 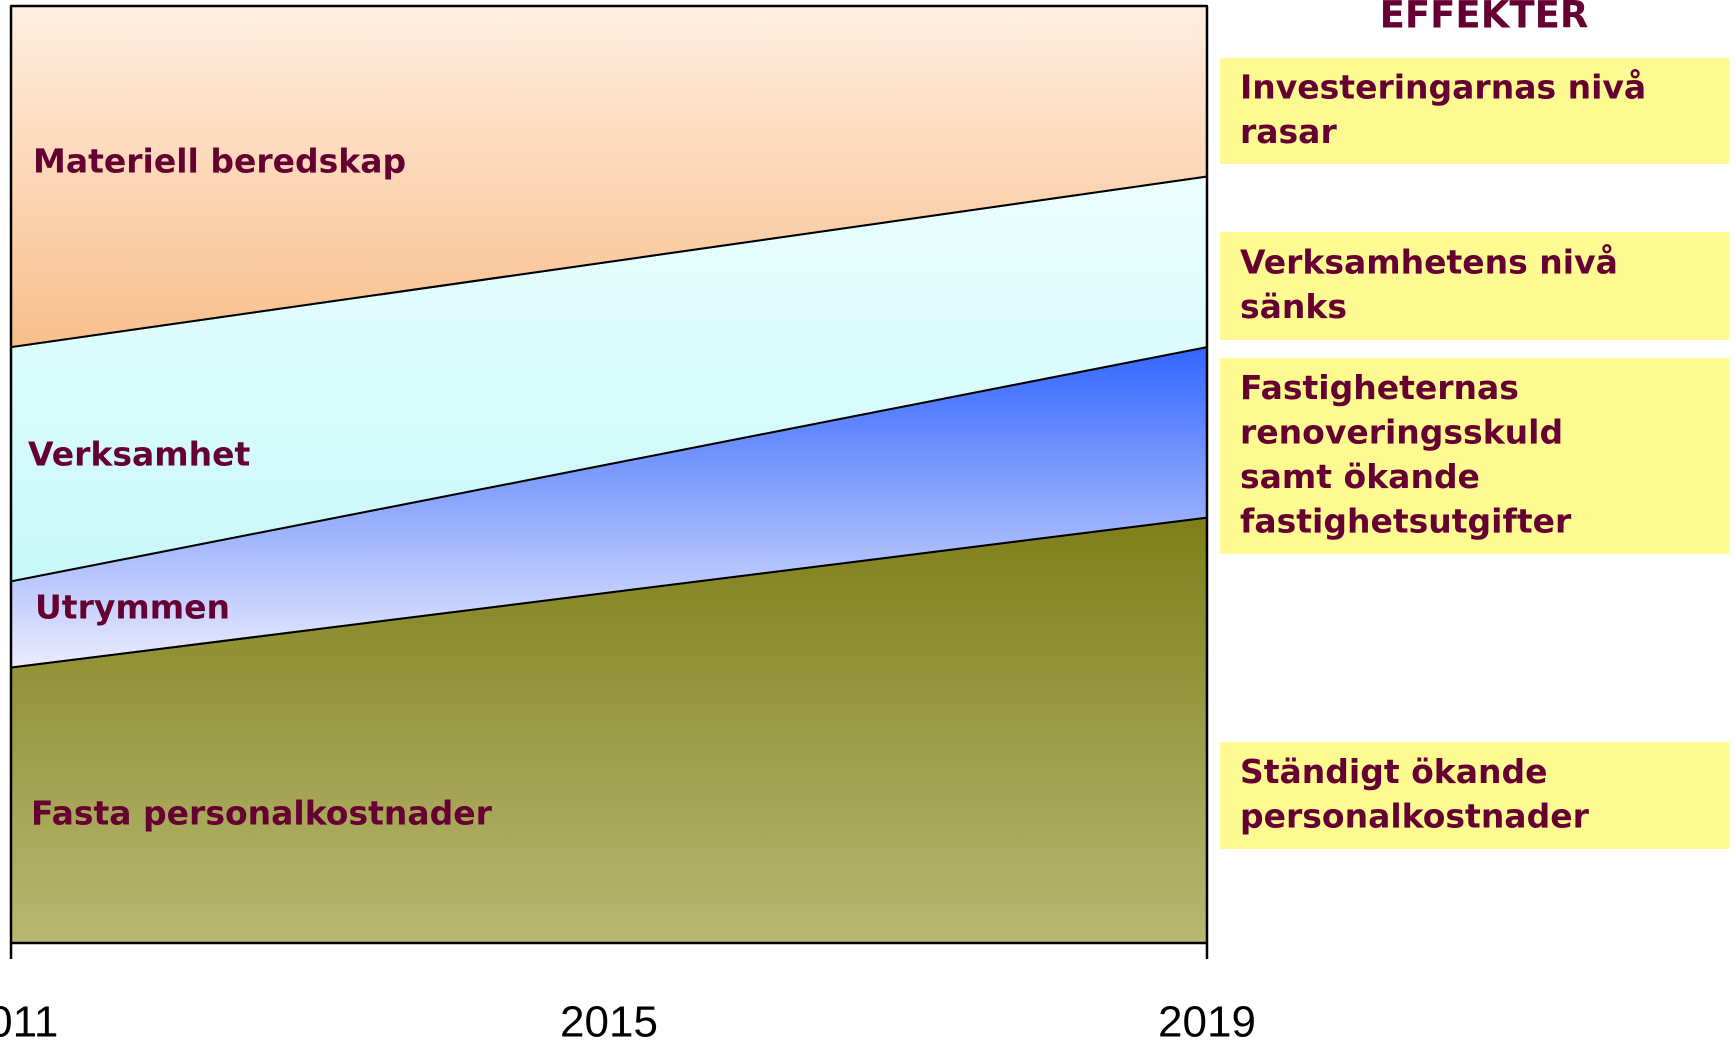 What do you see at coordinates (1288, 131) in the screenshot?
I see `annotation-text: rasar` at bounding box center [1288, 131].